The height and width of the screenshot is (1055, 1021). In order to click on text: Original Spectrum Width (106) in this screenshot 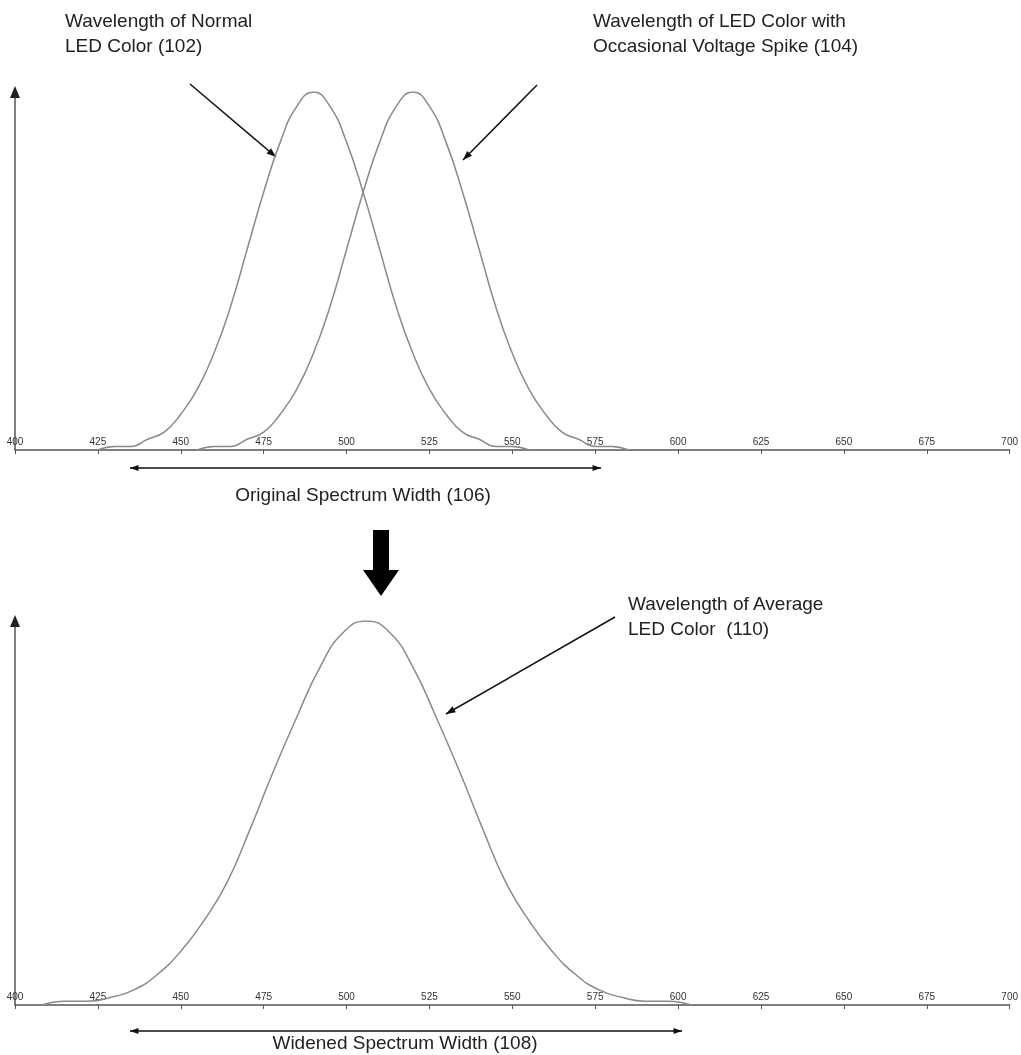, I will do `click(363, 494)`.